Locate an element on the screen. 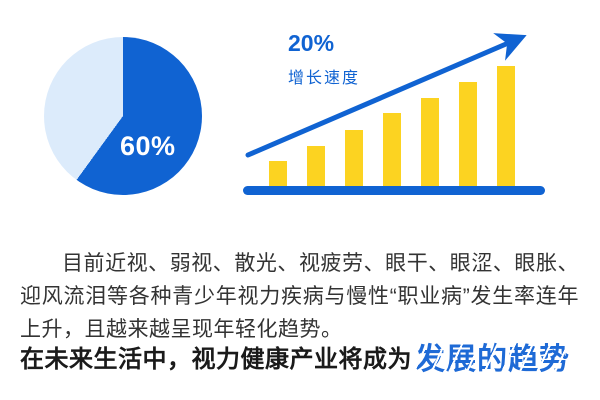 The height and width of the screenshot is (400, 600). chart-baseline is located at coordinates (394, 190).